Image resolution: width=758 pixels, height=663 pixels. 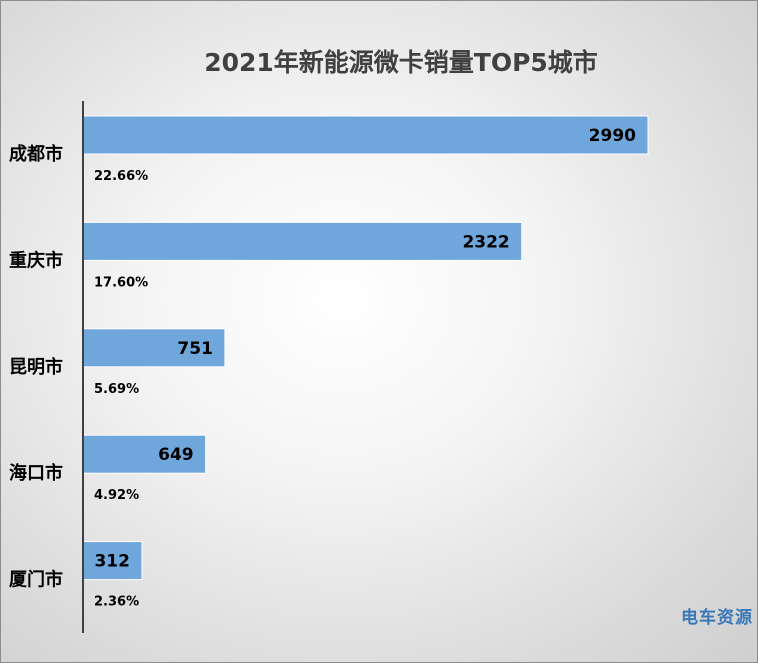 What do you see at coordinates (36, 367) in the screenshot?
I see `category-label: 昆明市` at bounding box center [36, 367].